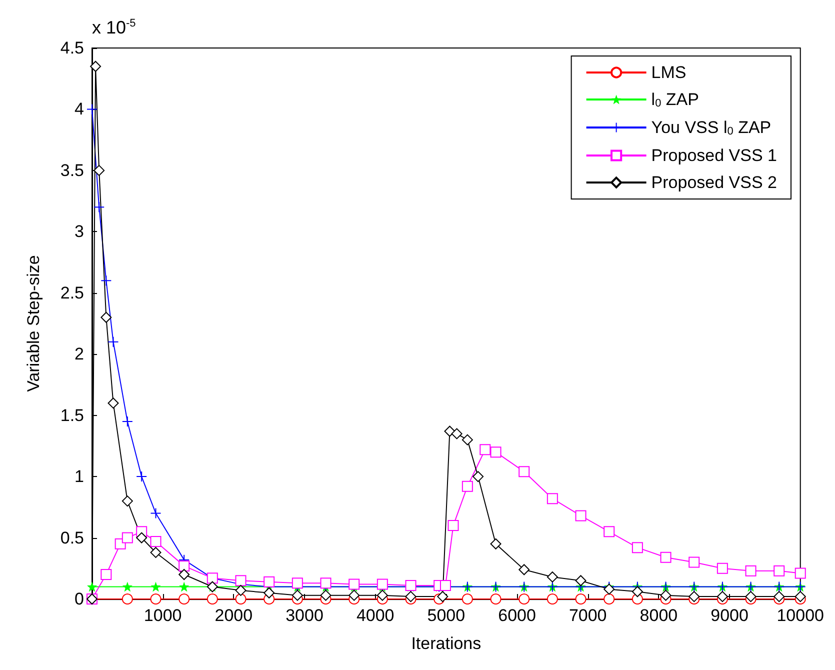 The width and height of the screenshot is (835, 670). I want to click on x-tick-label: 7000, so click(587, 615).